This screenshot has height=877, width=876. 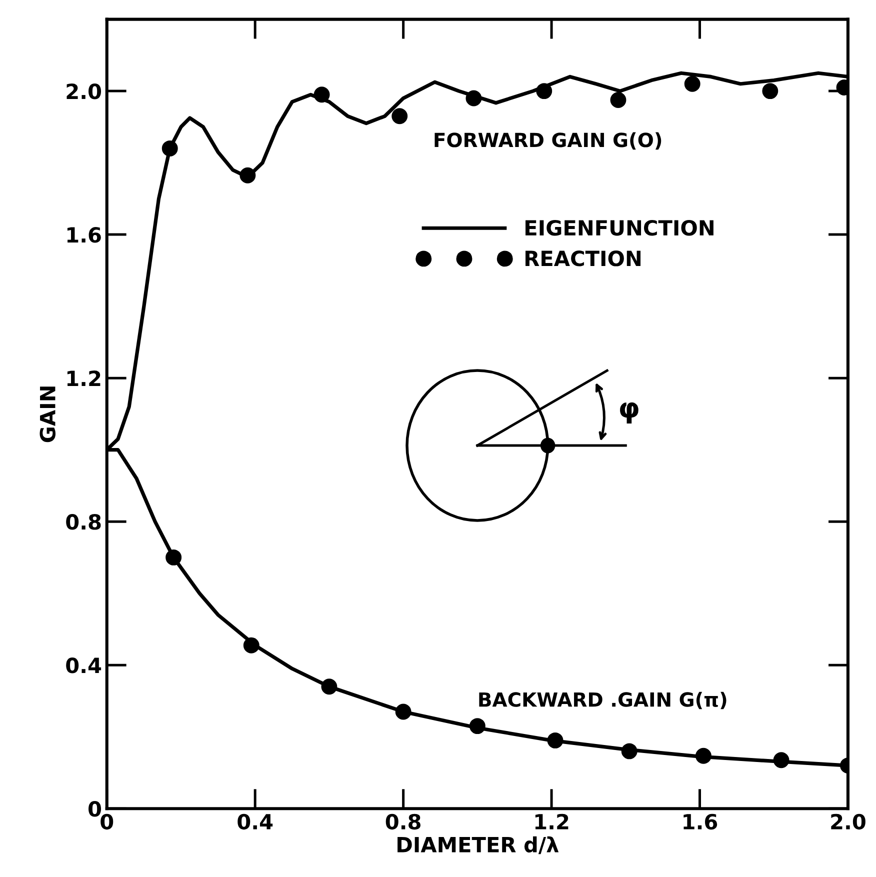 I want to click on y-tick-label: 0.8, so click(x=83, y=522).